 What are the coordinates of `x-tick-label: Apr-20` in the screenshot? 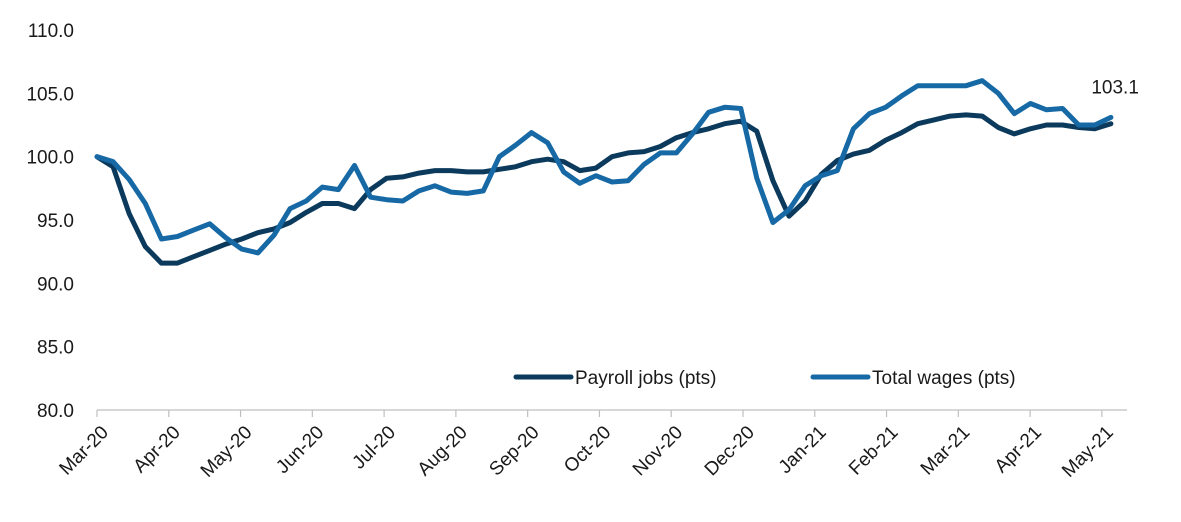 It's located at (157, 449).